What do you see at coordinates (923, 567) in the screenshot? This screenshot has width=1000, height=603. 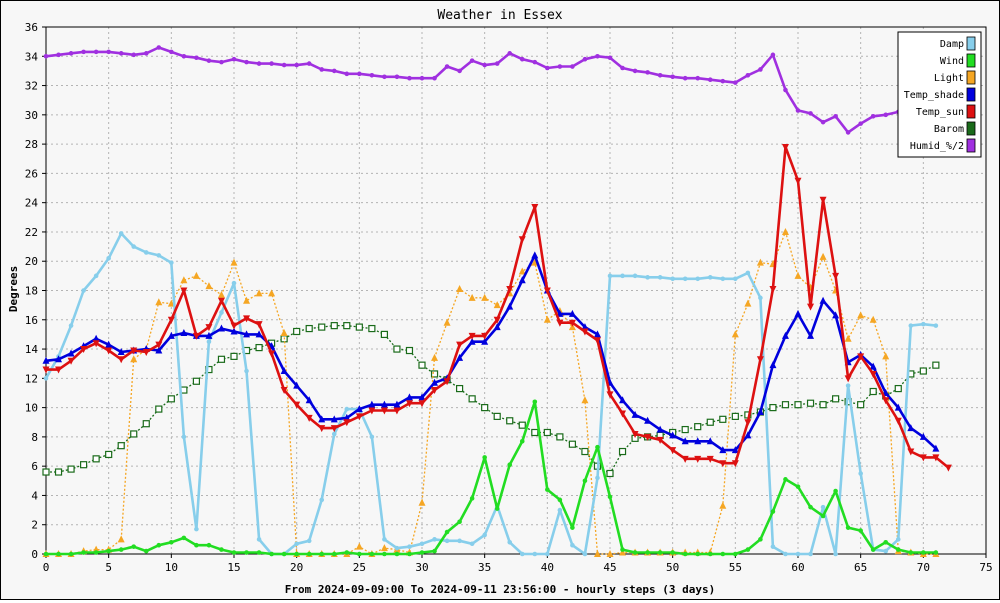 I see `x-tick-label: 70` at bounding box center [923, 567].